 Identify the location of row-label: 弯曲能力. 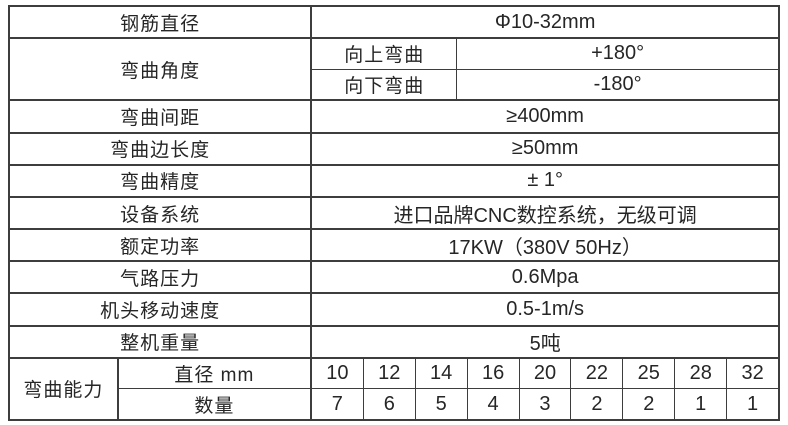
(63, 391).